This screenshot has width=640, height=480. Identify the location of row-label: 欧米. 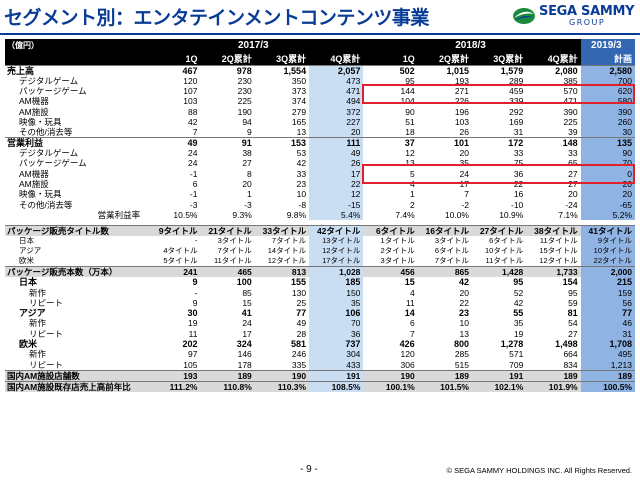
(28, 344).